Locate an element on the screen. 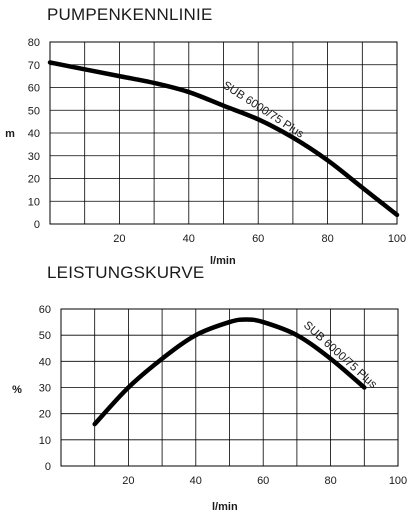 This screenshot has width=410, height=519. power-x-tick-label: 20 is located at coordinates (128, 481).